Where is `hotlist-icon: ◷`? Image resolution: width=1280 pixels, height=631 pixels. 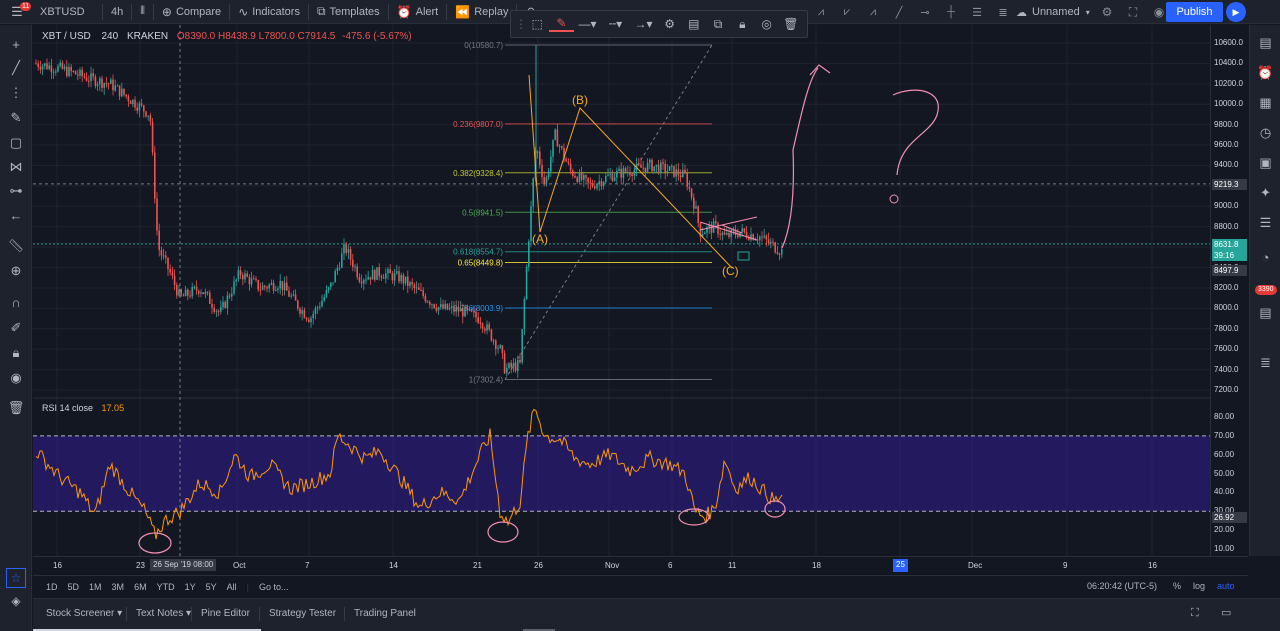
hotlist-icon: ◷ is located at coordinates (1265, 132).